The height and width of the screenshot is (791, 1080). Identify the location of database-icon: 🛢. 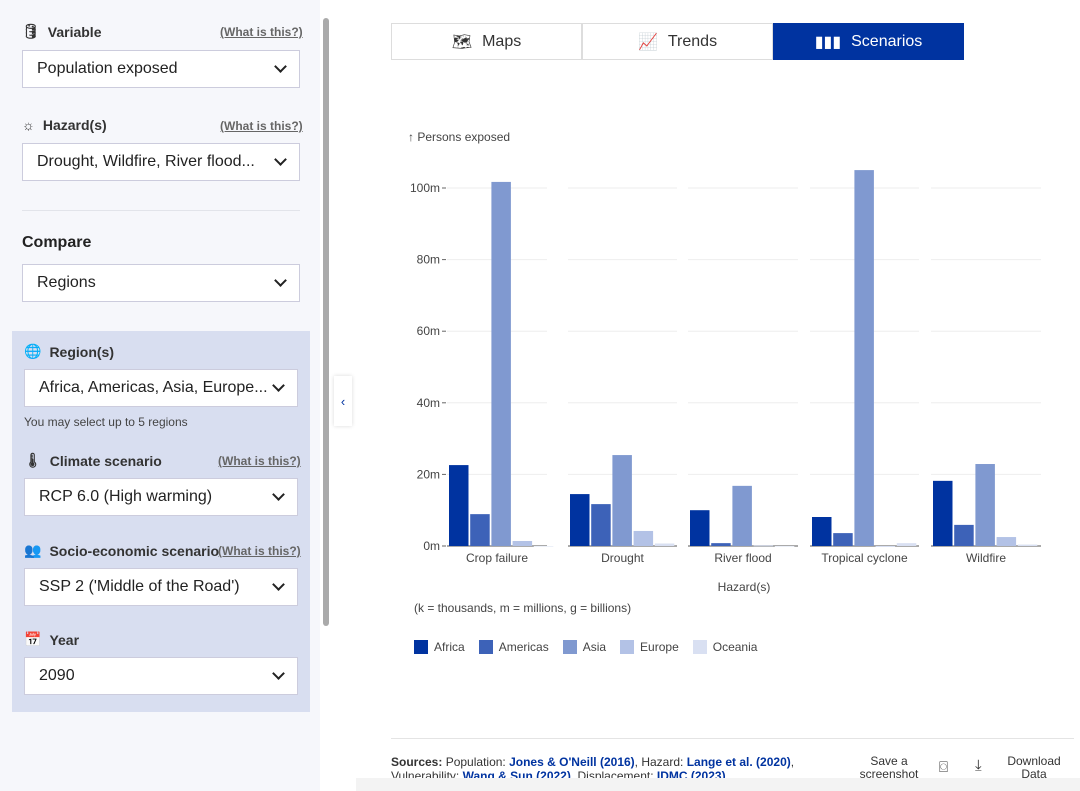
(31, 31).